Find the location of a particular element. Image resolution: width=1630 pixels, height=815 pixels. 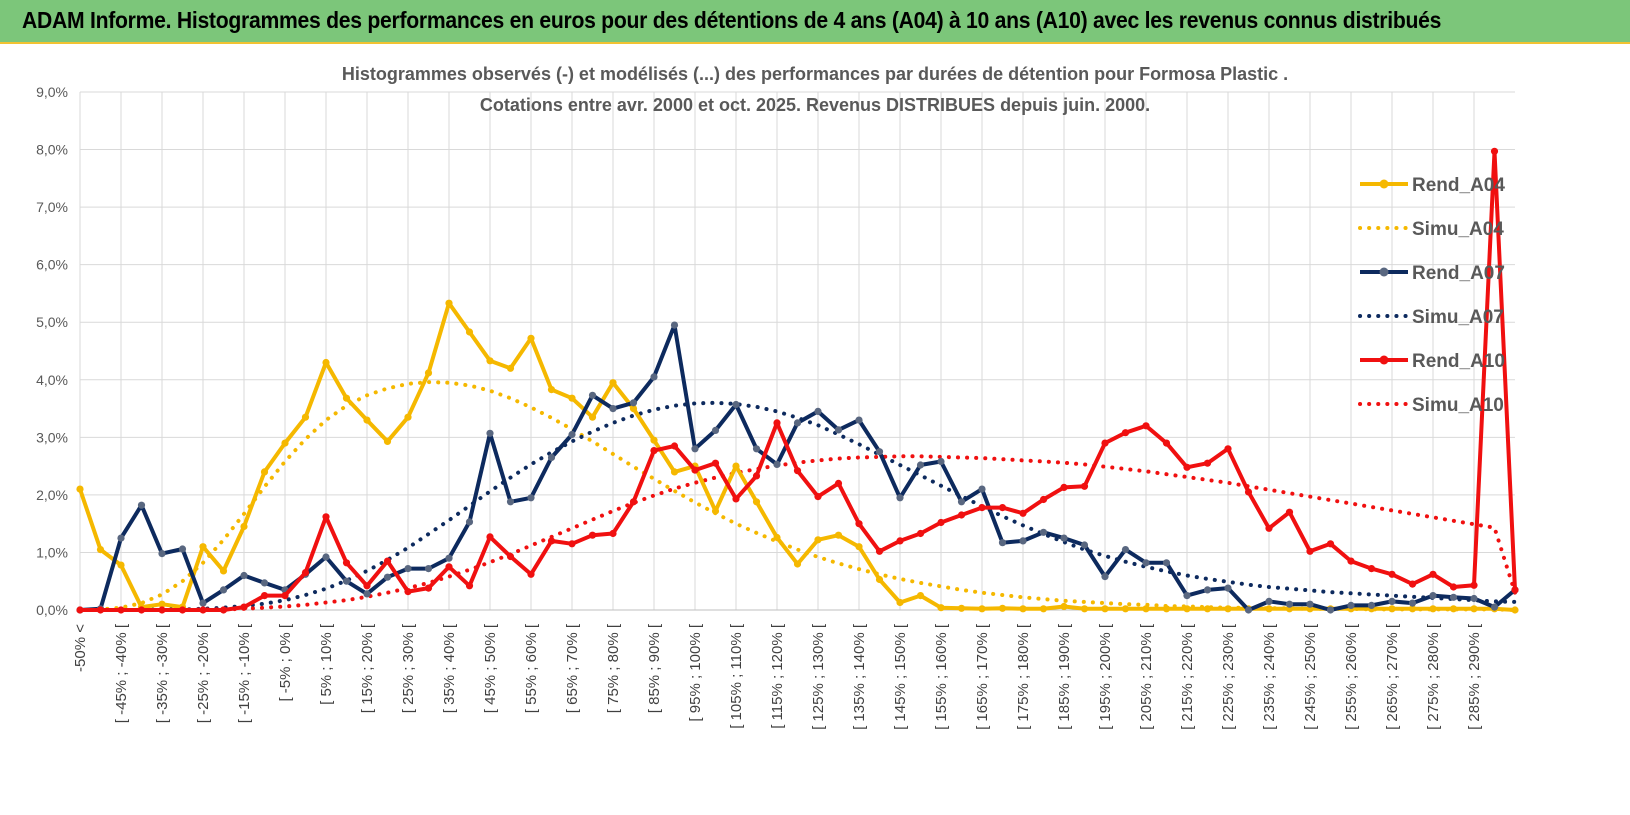

legend-item-Rend_A04: Rend_A04 is located at coordinates (1432, 185).